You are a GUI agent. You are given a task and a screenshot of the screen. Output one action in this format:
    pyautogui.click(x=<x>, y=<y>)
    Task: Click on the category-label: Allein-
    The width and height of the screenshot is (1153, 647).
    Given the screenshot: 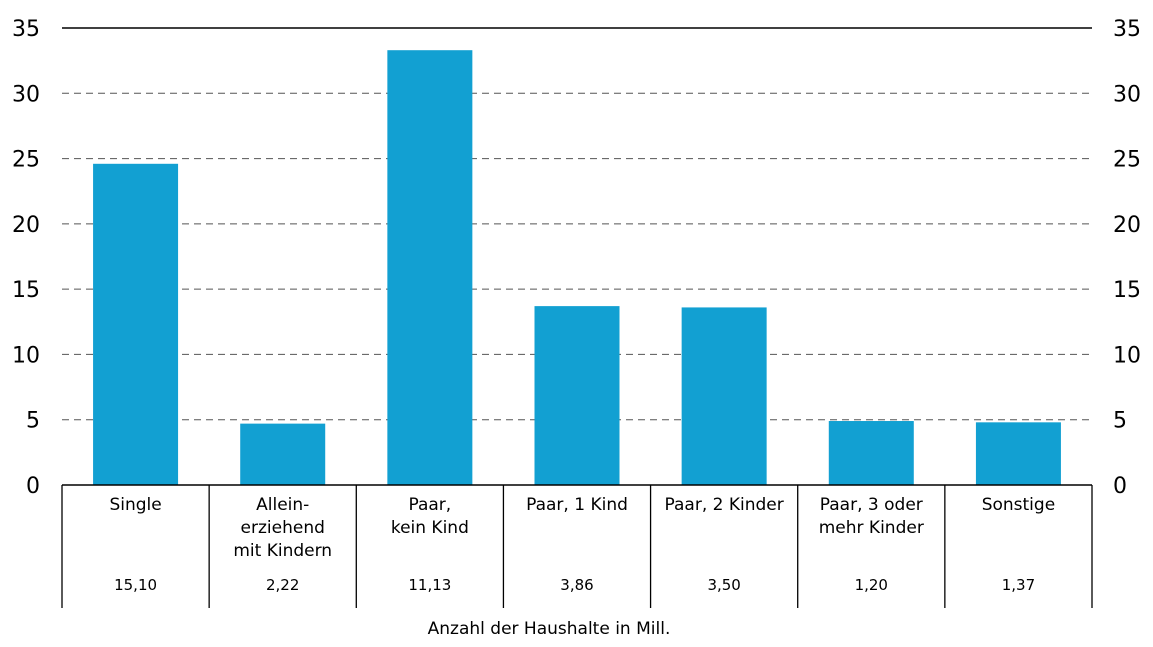 What is the action you would take?
    pyautogui.click(x=282, y=505)
    